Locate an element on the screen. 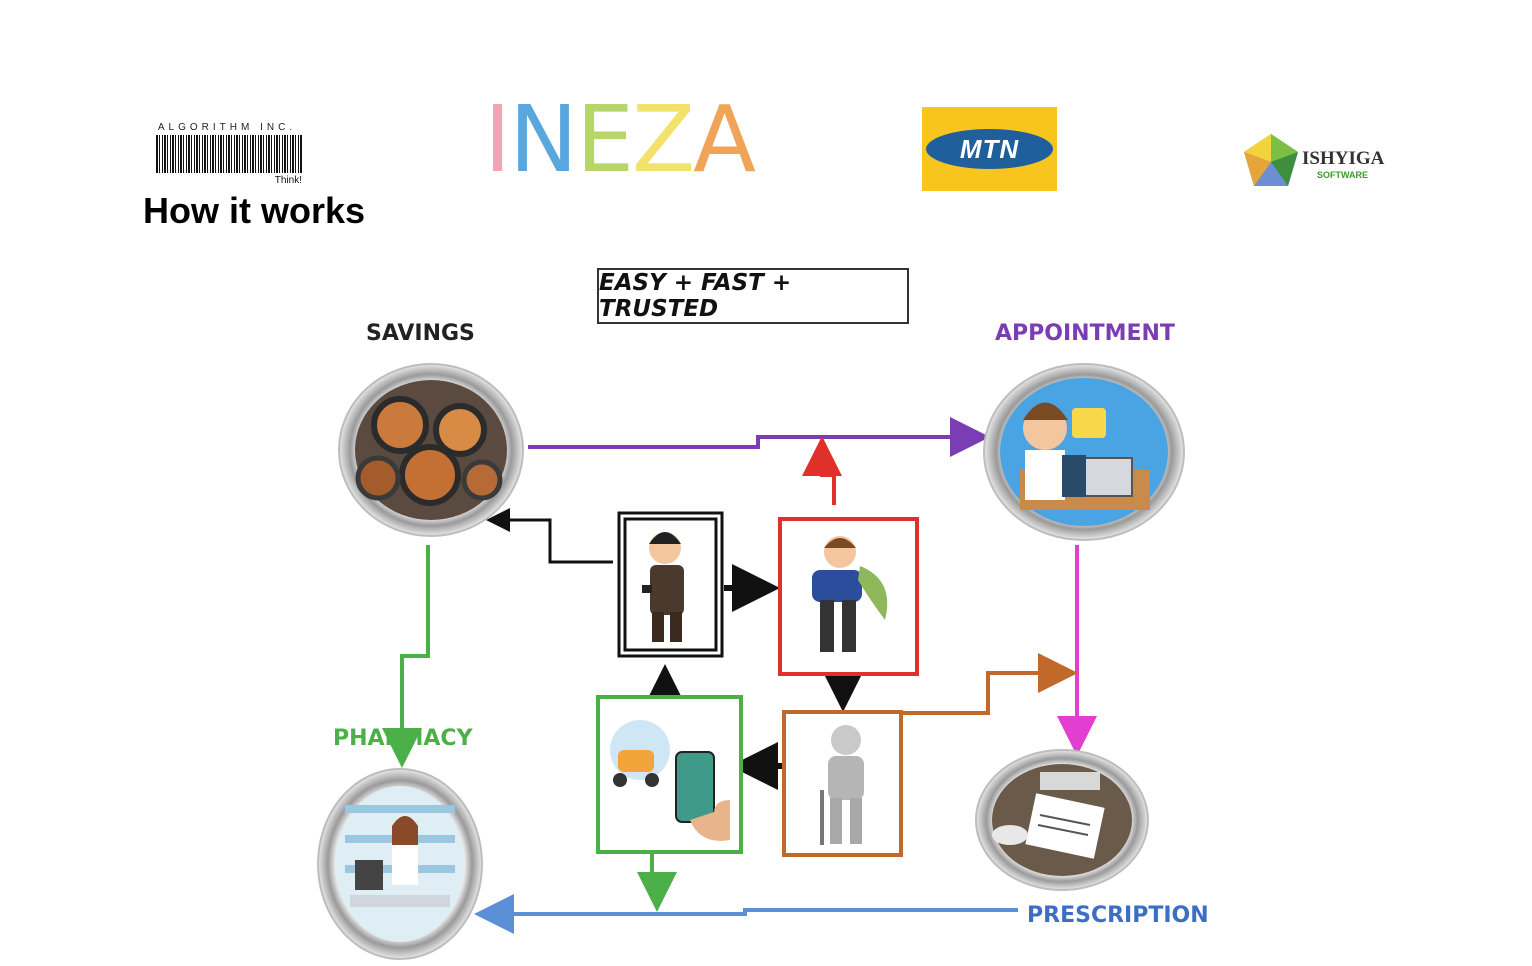  ishyiga-logo-subtitle: SOFTWARE is located at coordinates (1342, 175).